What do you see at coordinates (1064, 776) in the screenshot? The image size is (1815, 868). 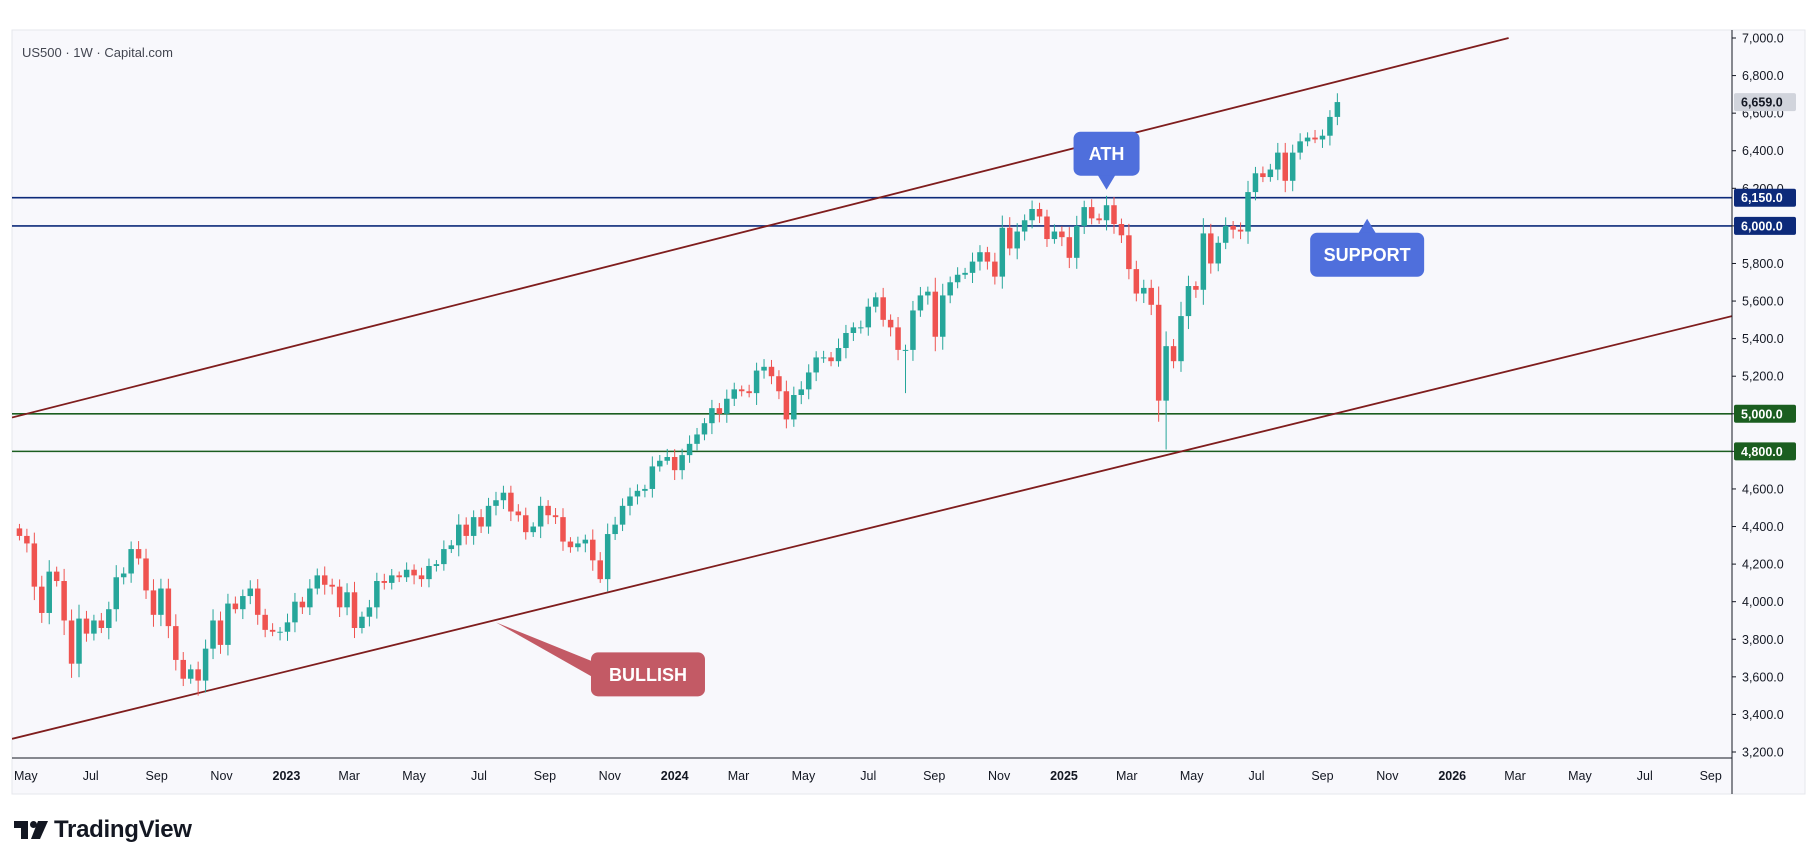 I see `x-tick-label: 2025` at bounding box center [1064, 776].